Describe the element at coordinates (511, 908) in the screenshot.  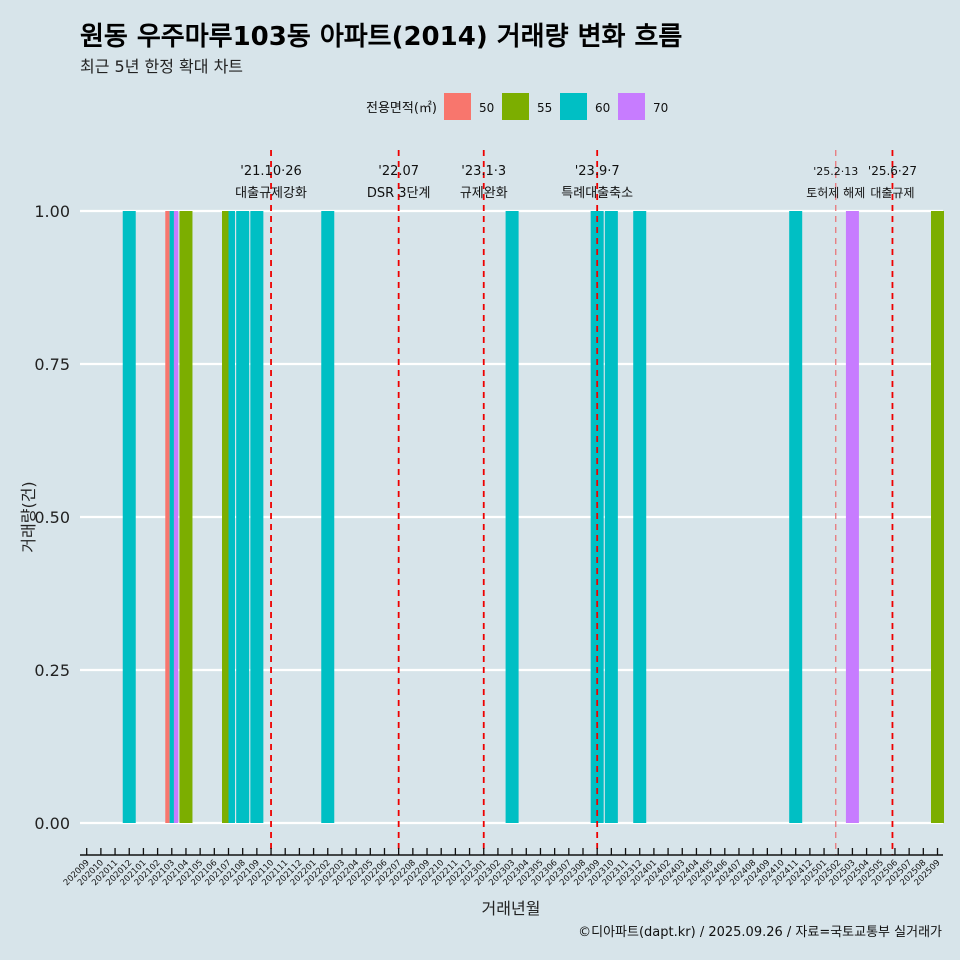
I see `x-axis-title: 거래년월` at that location.